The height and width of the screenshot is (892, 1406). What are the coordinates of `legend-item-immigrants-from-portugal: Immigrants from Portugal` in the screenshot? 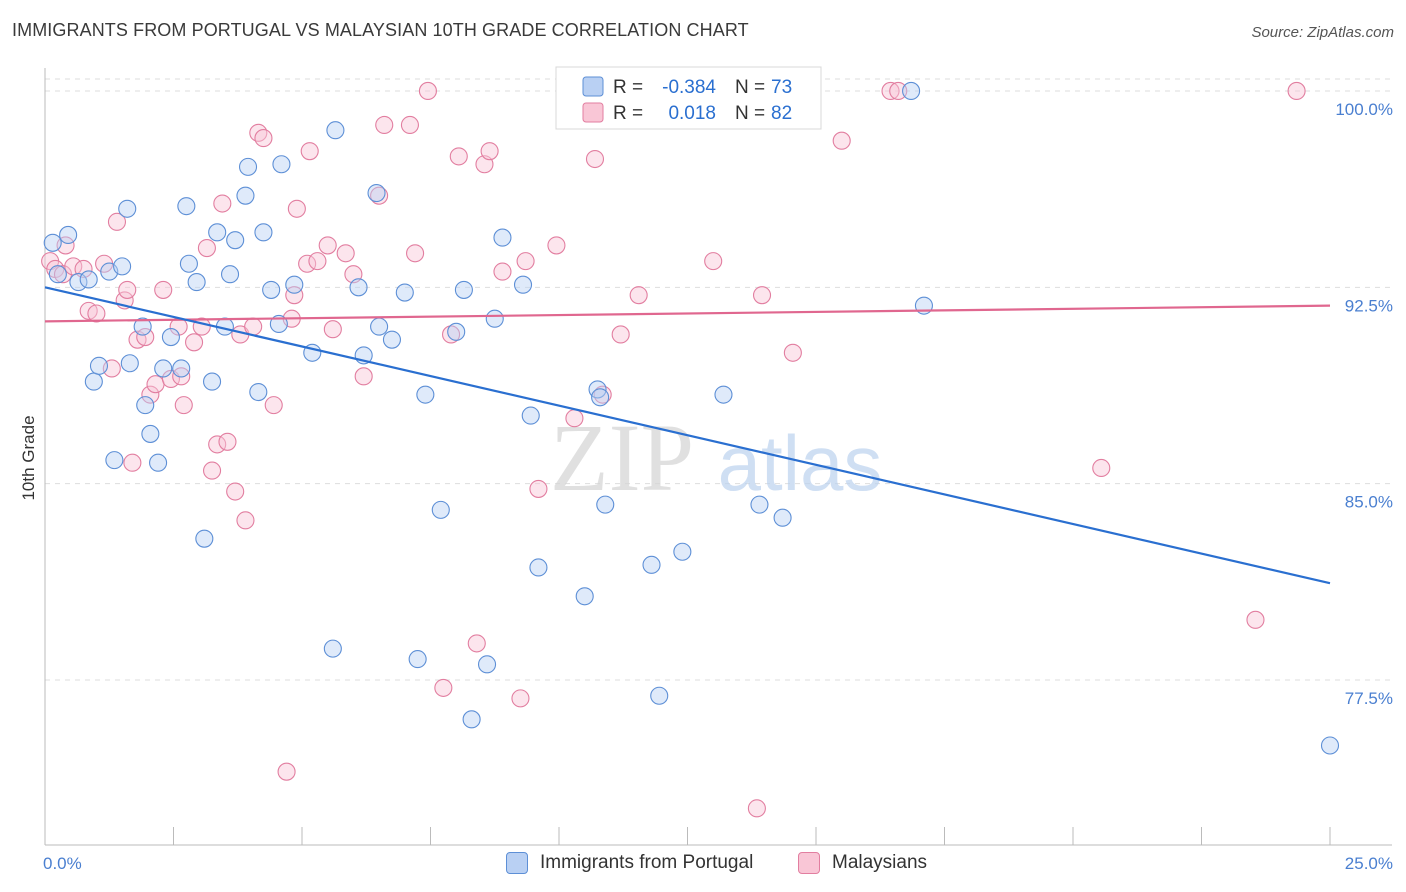 It's located at (629, 863).